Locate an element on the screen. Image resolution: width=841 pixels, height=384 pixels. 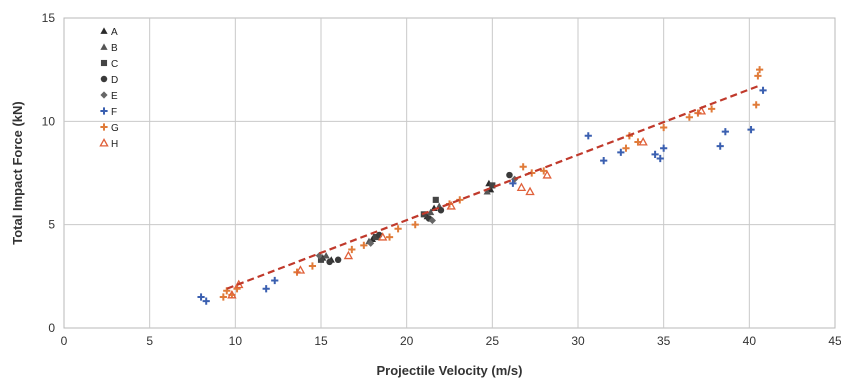
x-axis-title: Projectile Velocity (m/s) is located at coordinates (450, 370).